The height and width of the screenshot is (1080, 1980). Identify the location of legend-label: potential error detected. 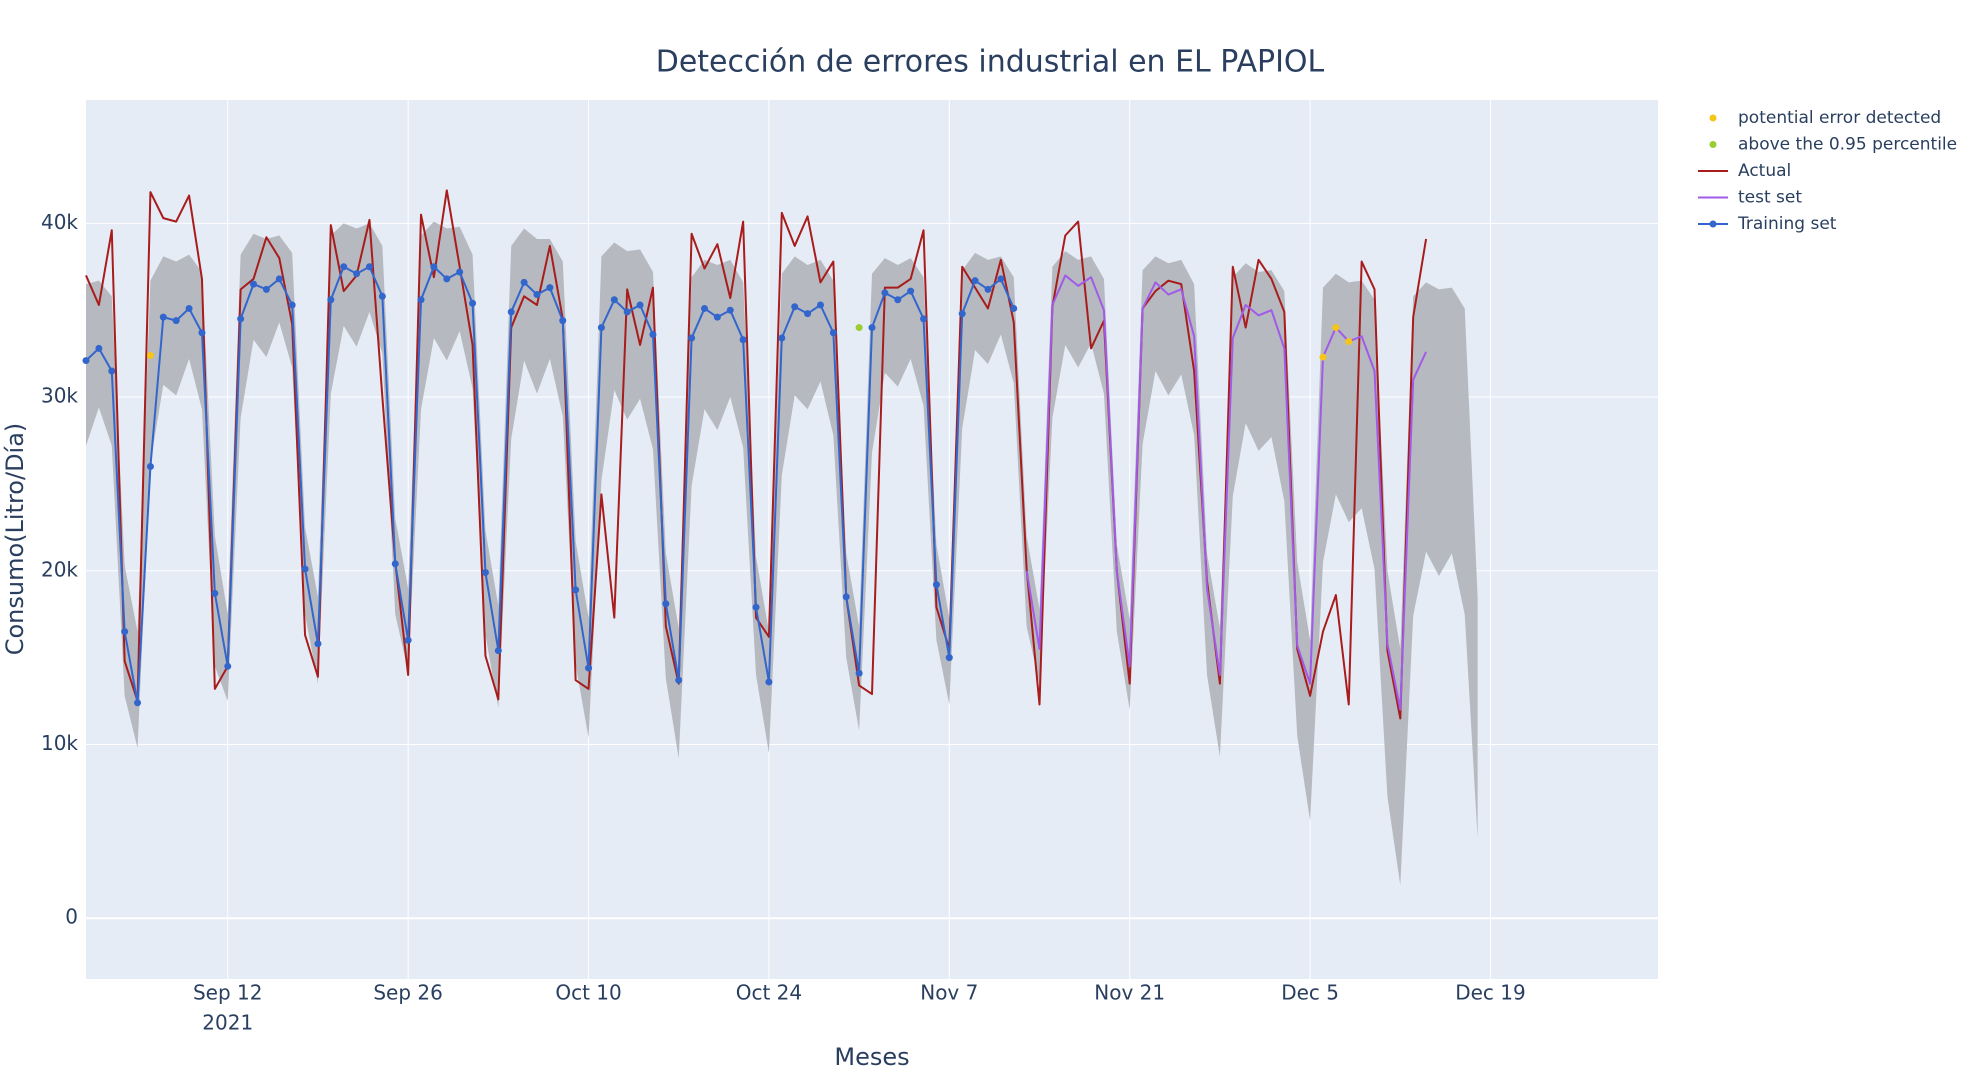
(1839, 118).